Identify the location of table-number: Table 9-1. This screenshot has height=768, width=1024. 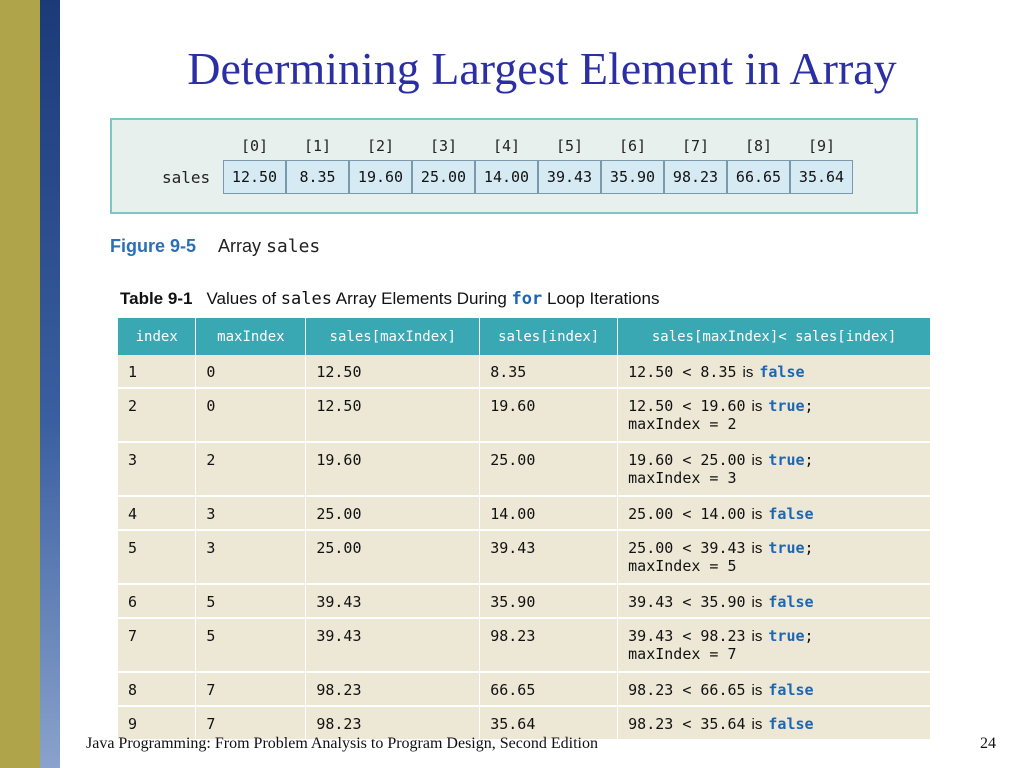
(156, 298).